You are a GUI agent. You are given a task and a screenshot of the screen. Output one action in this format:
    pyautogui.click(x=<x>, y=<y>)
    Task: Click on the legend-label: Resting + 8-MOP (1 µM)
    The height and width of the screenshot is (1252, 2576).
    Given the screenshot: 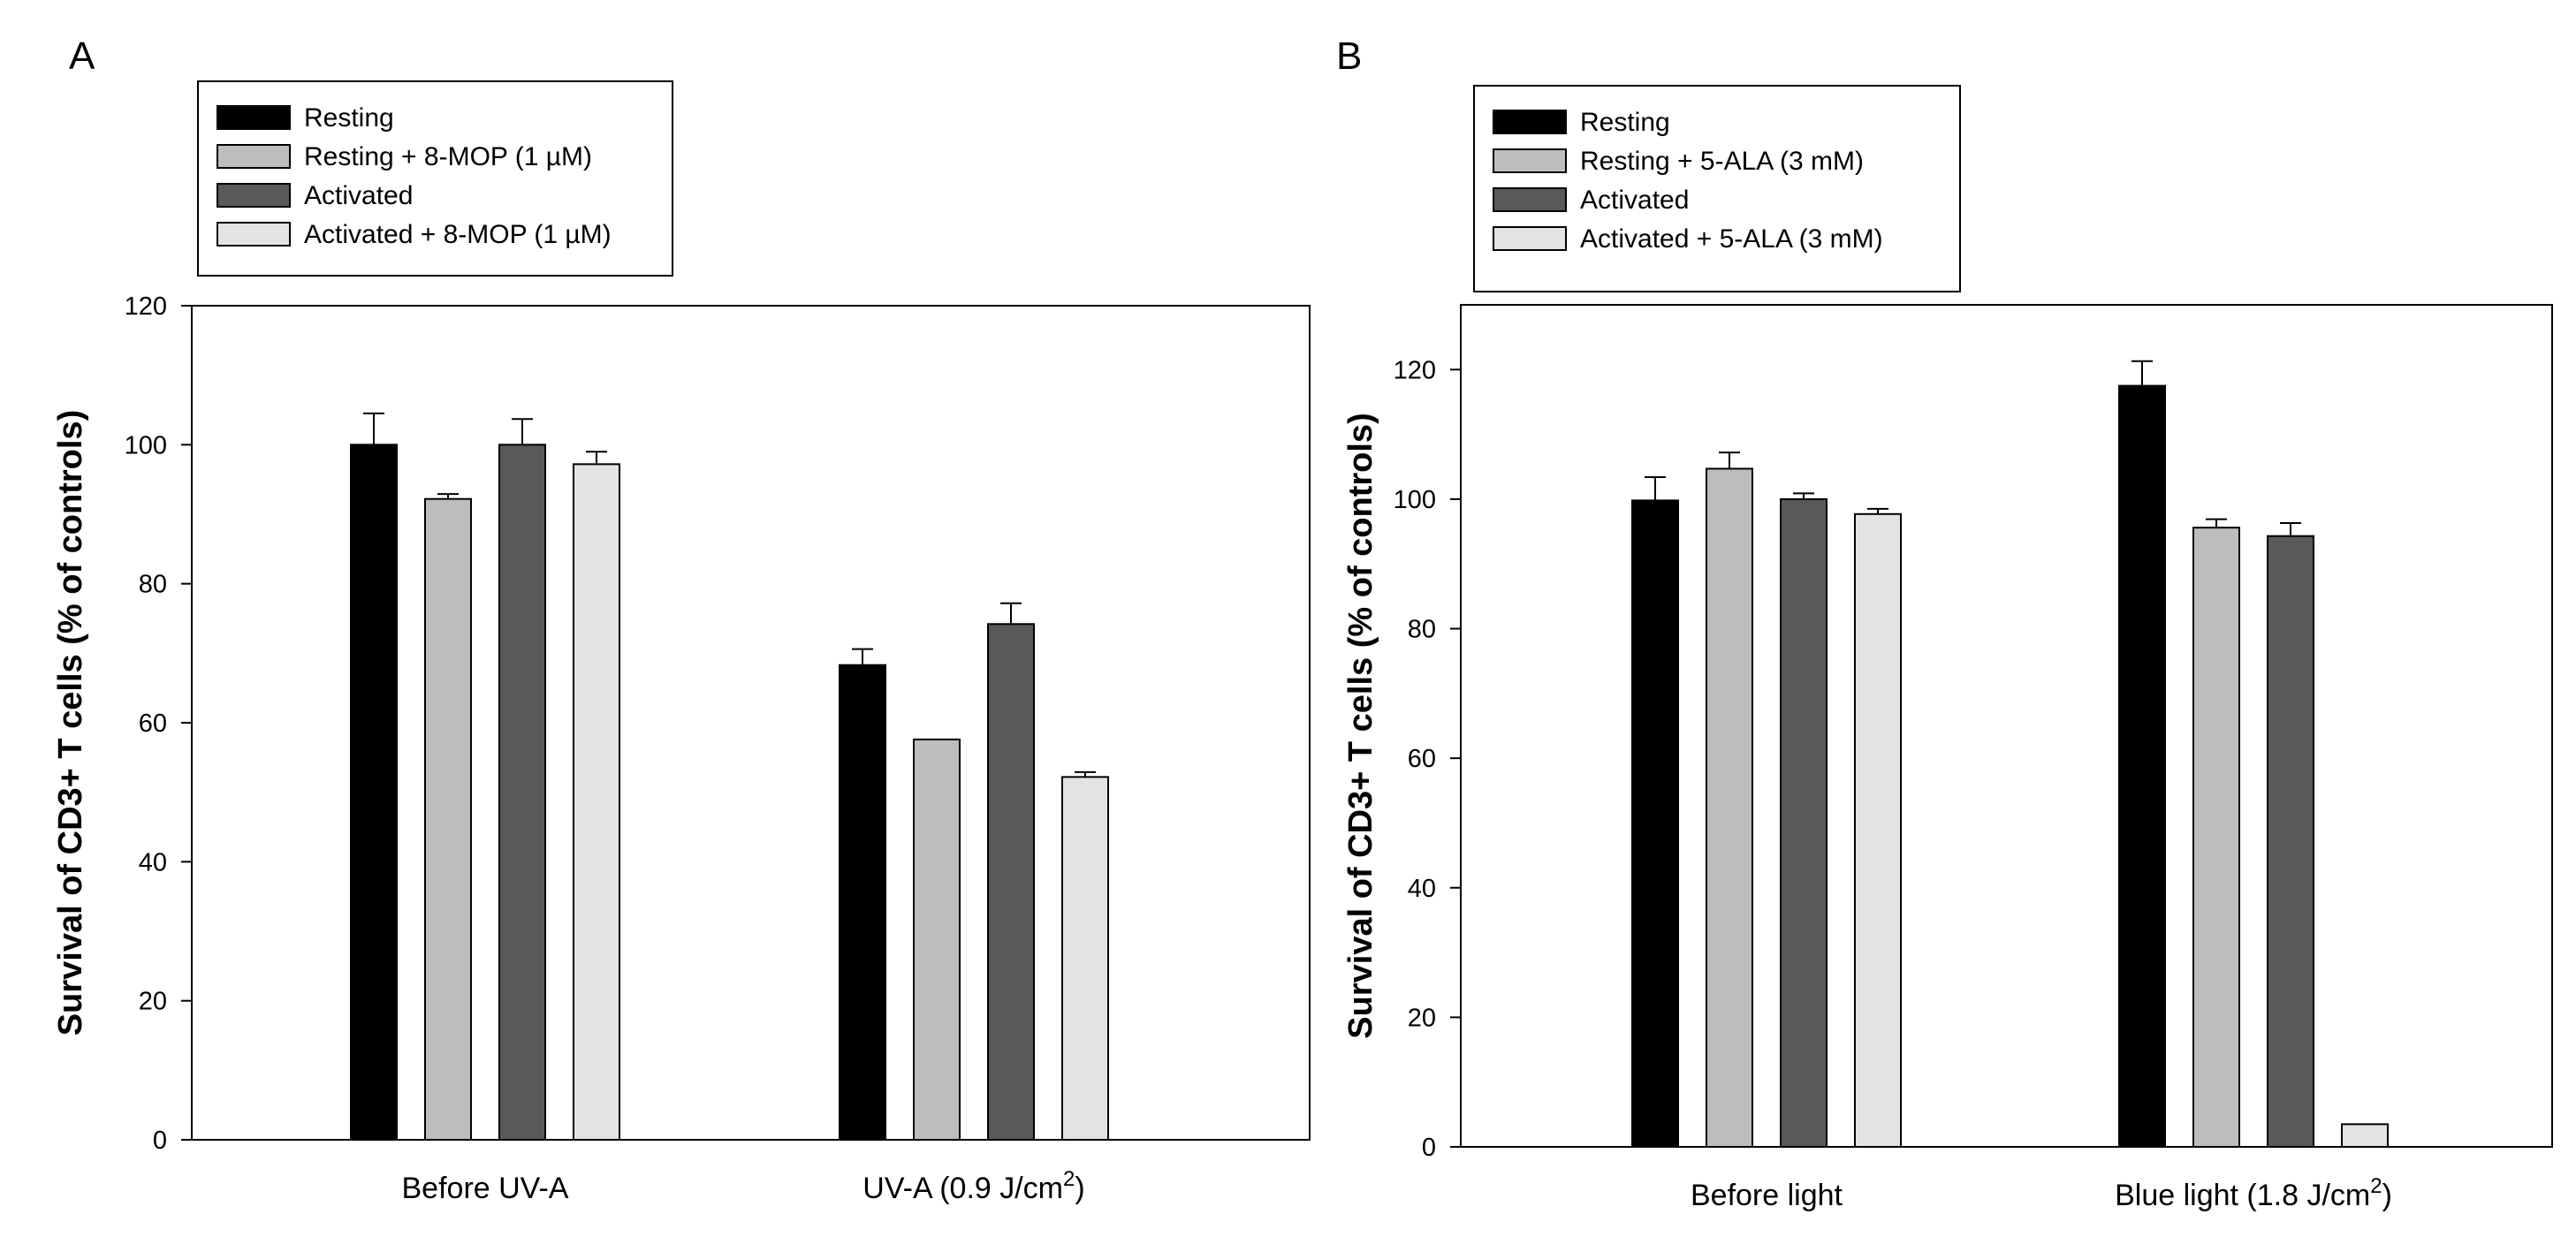 What is the action you would take?
    pyautogui.click(x=448, y=156)
    